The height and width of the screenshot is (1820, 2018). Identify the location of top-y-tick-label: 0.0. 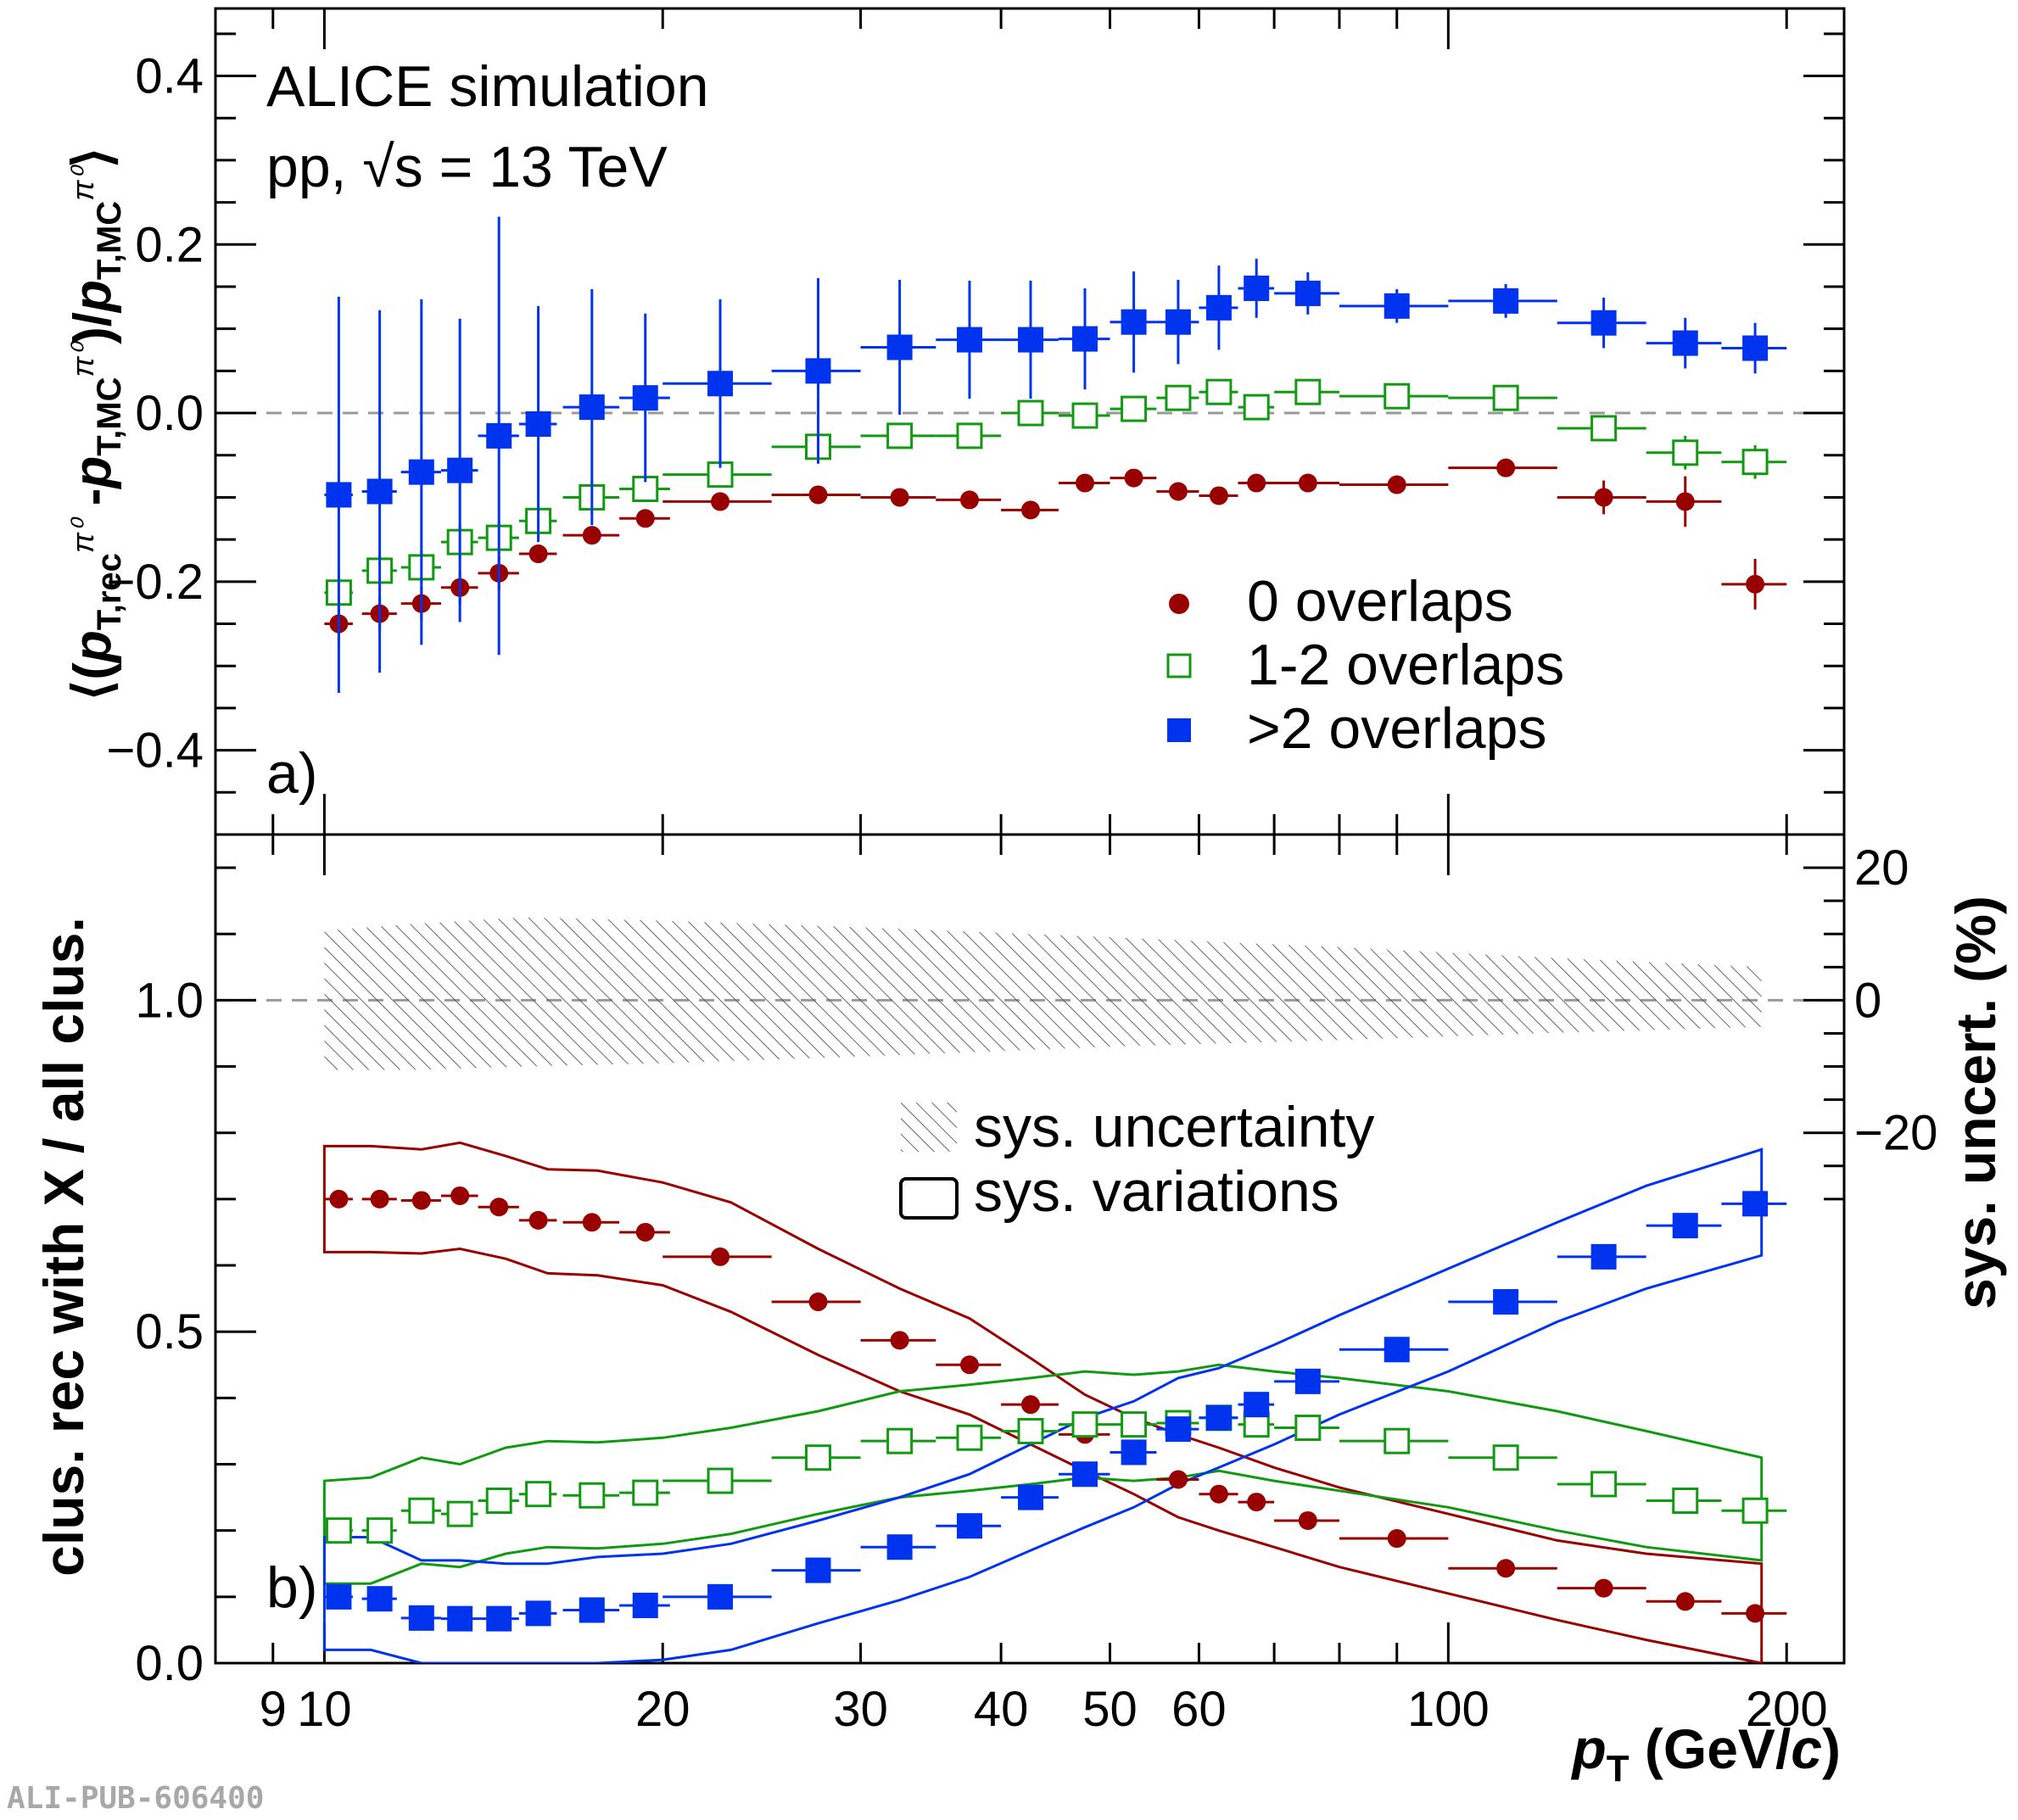
(169, 413).